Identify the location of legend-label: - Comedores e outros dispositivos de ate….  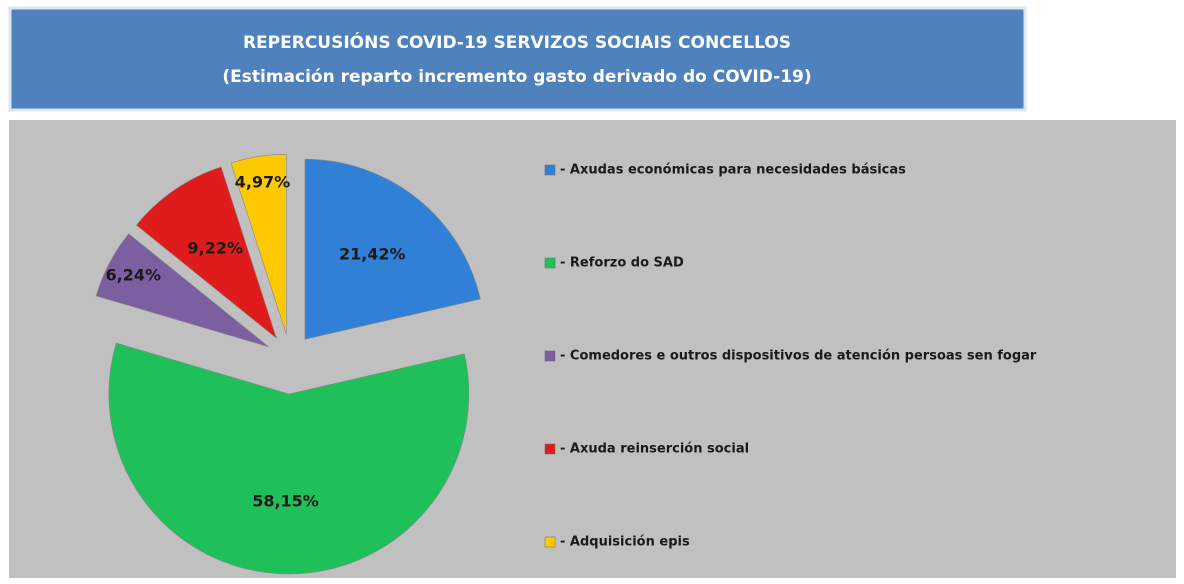
(798, 356).